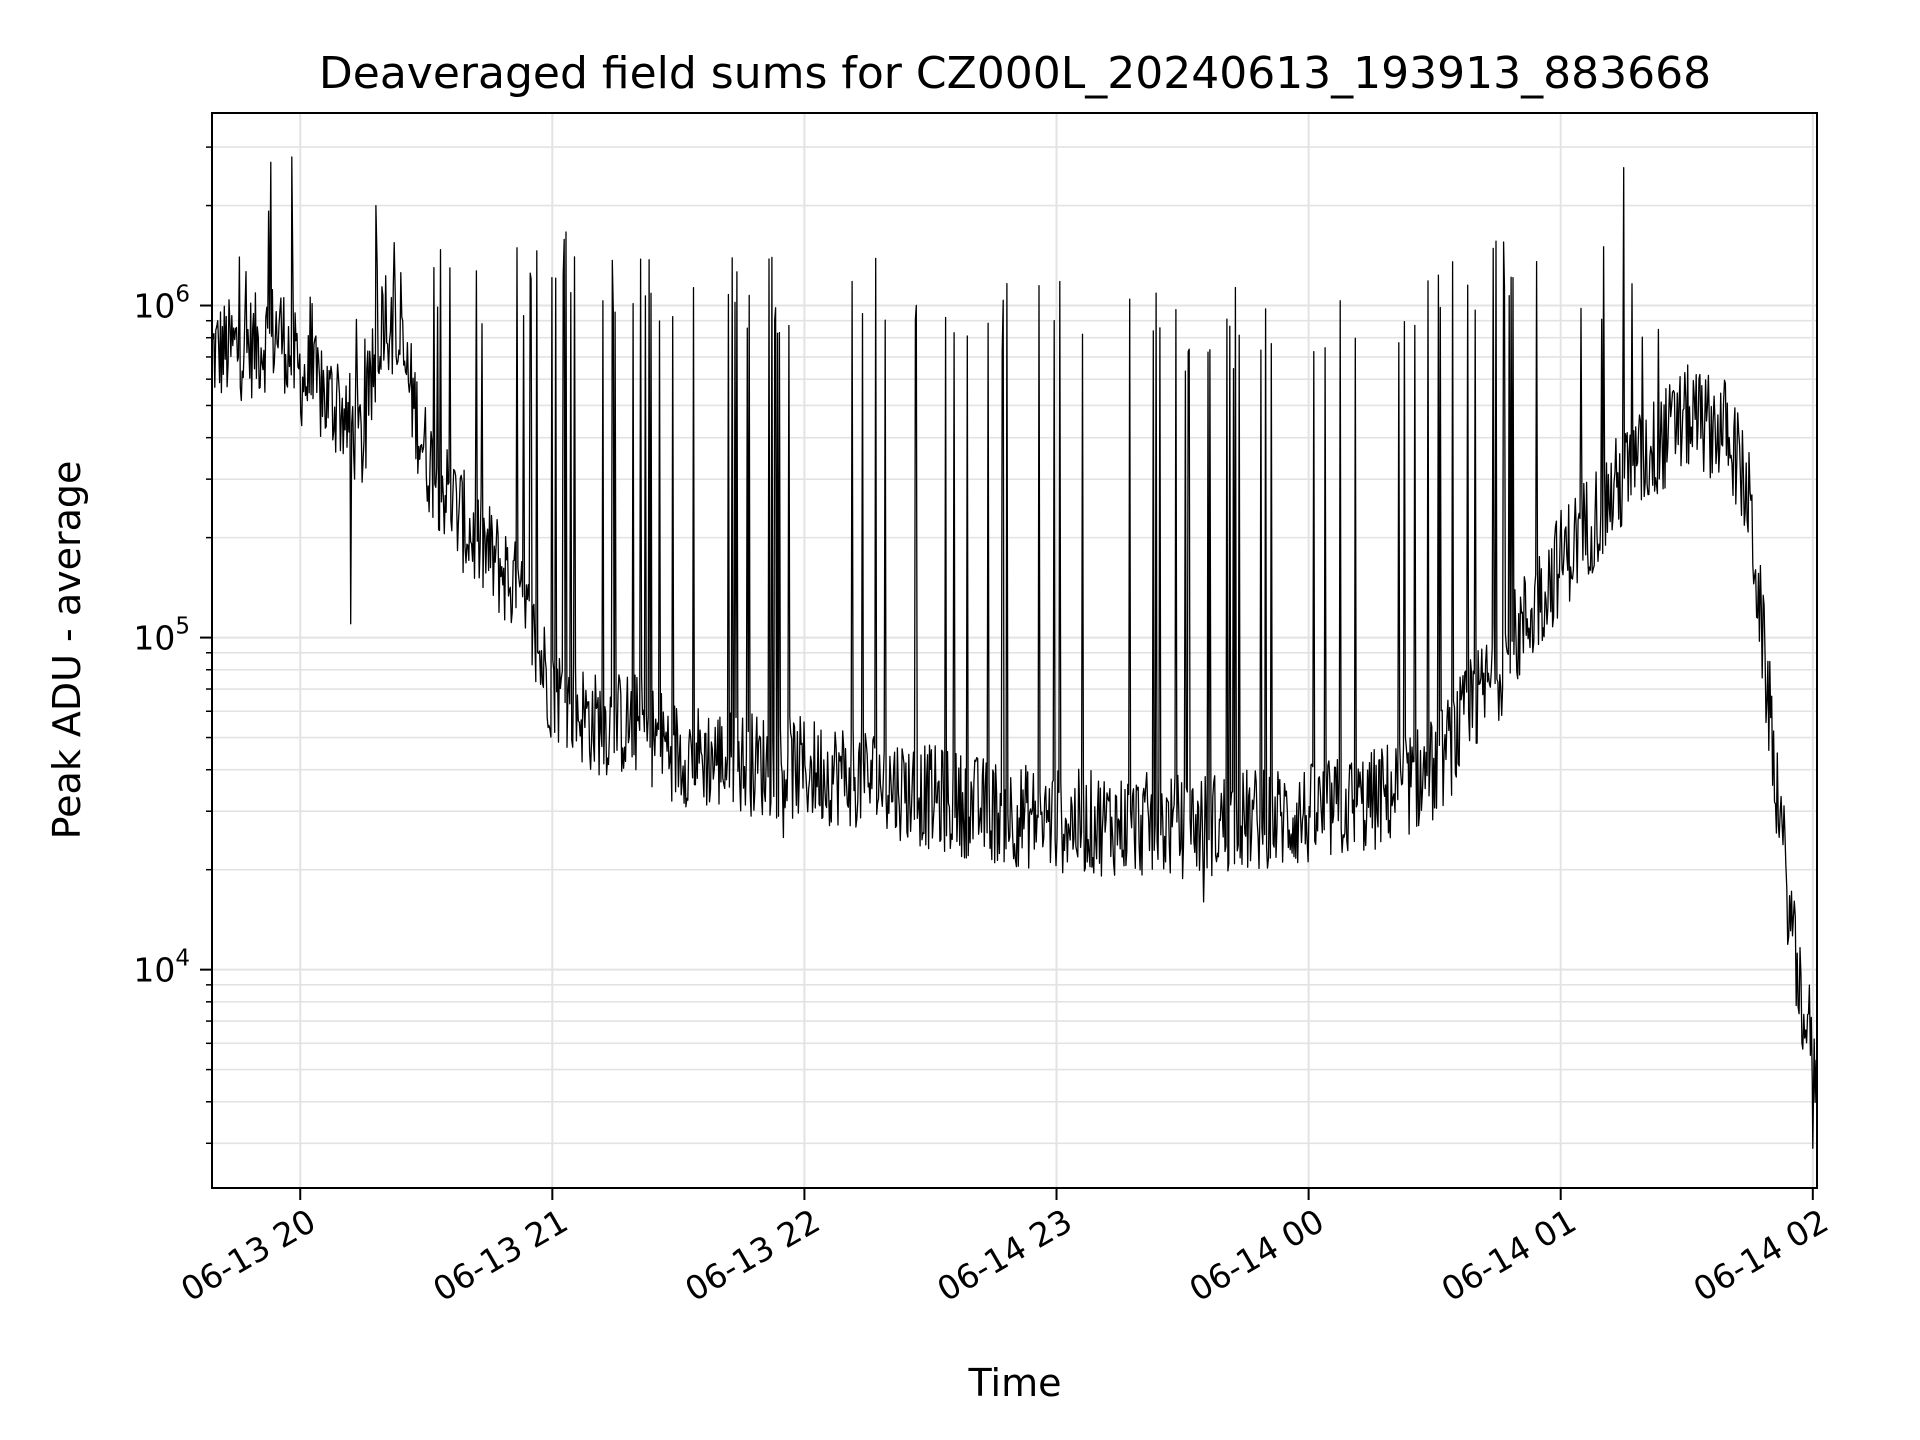 The height and width of the screenshot is (1440, 1920). What do you see at coordinates (161, 968) in the screenshot?
I see `y-tick-label: 10⁴` at bounding box center [161, 968].